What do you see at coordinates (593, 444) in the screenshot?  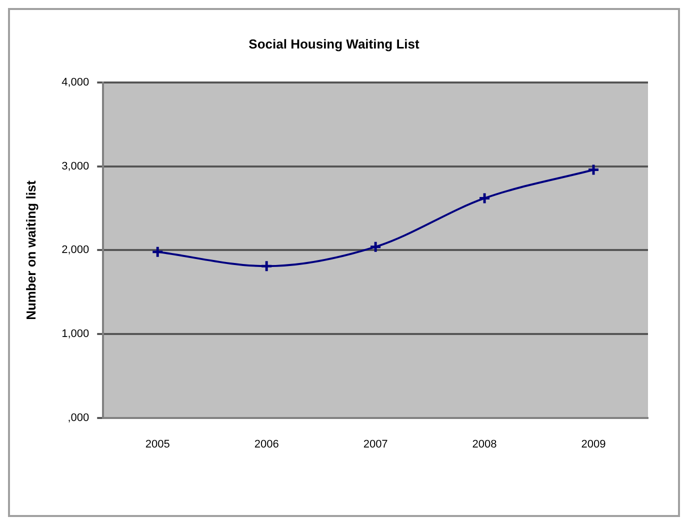 I see `x-tick-label: 2009` at bounding box center [593, 444].